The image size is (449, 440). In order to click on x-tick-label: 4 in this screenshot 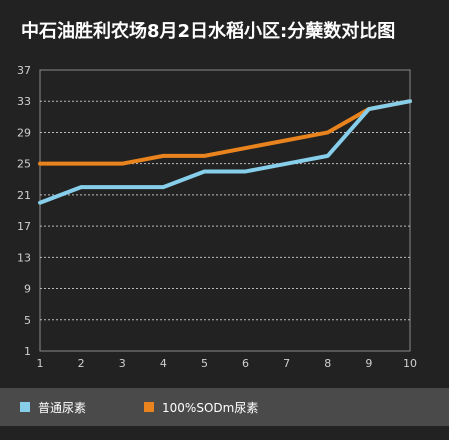, I will do `click(163, 363)`.